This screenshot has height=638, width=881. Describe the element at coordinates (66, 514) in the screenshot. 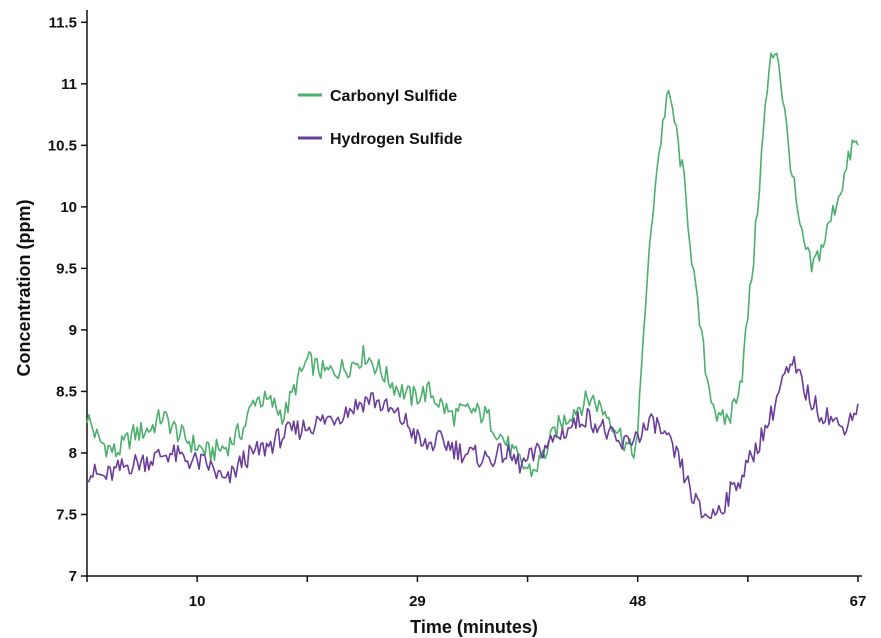

I see `y-tick-label: 7.5` at that location.